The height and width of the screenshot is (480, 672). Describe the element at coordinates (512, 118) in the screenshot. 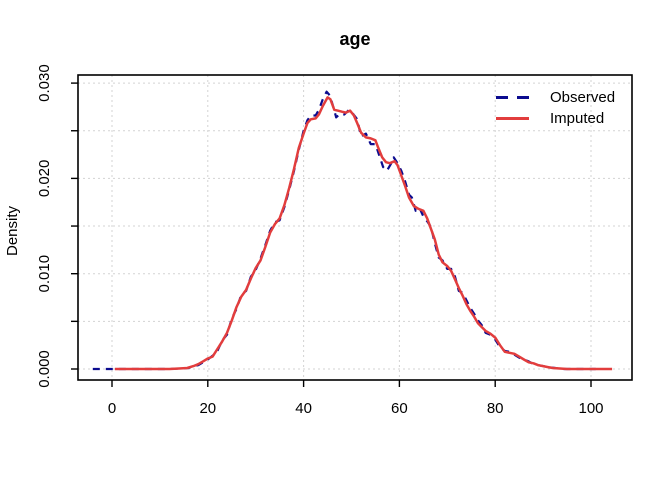

I see `imputed-line-sample-icon` at that location.